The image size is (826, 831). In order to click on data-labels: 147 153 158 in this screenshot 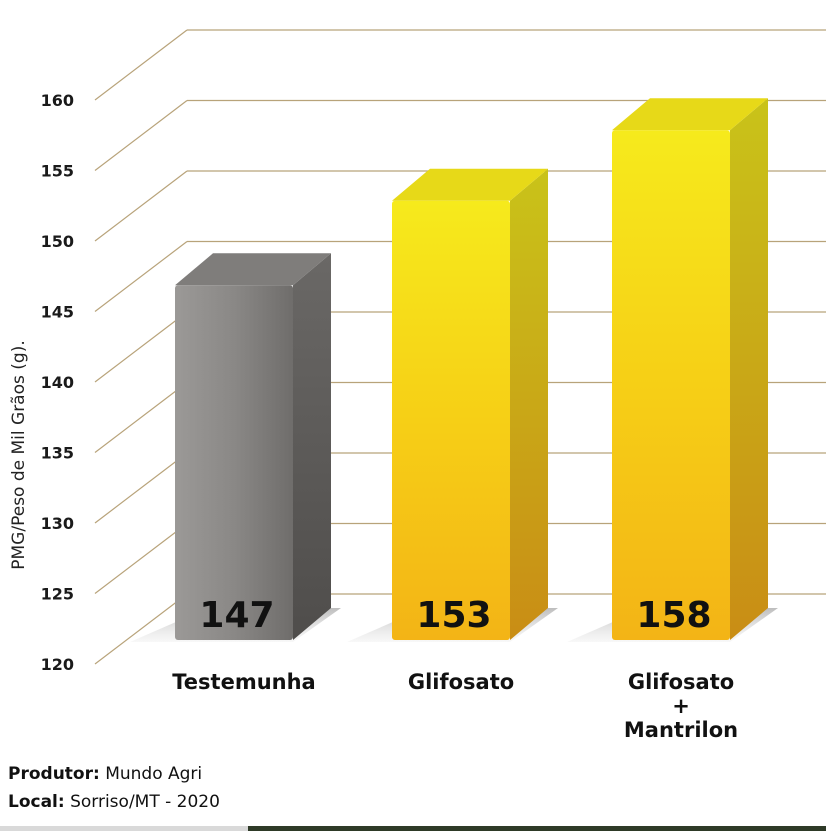, I will do `click(455, 615)`.